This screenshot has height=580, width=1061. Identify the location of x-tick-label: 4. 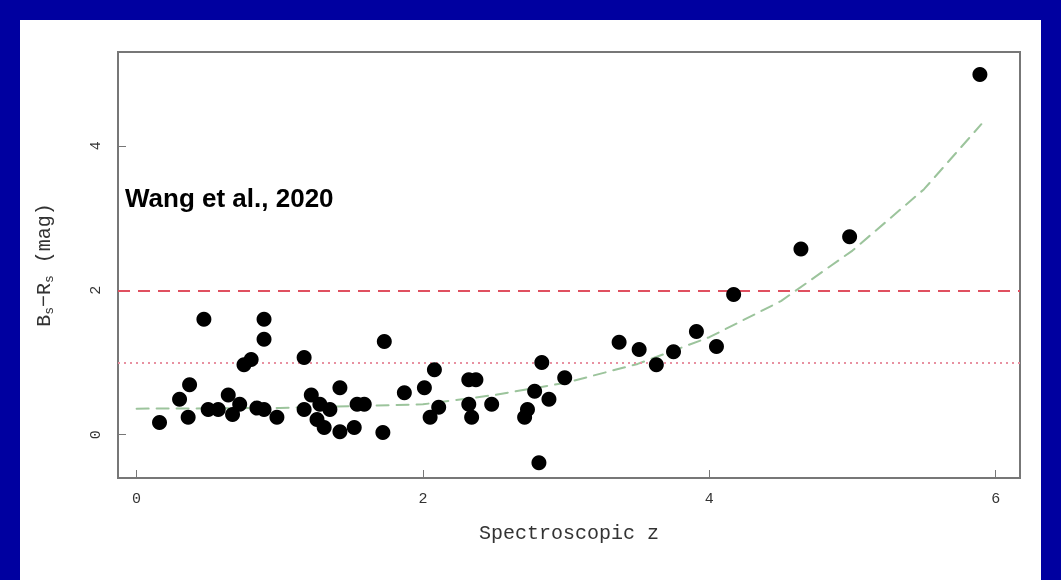
(709, 499).